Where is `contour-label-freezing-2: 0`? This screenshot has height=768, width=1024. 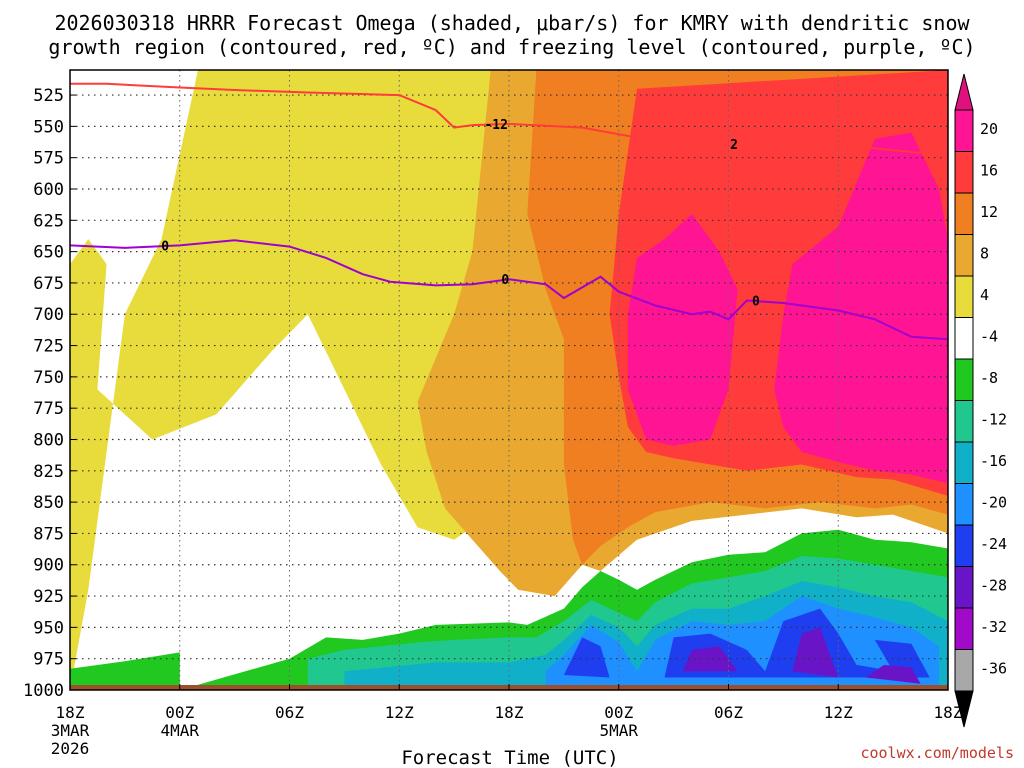
contour-label-freezing-2: 0 is located at coordinates (756, 301).